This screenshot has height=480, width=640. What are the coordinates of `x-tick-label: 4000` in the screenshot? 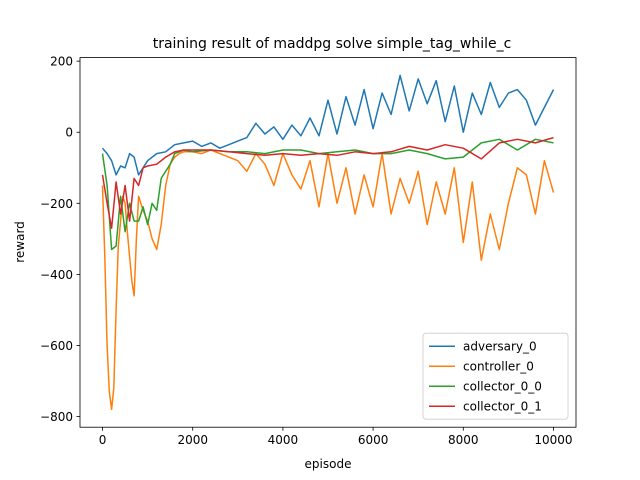 It's located at (283, 440).